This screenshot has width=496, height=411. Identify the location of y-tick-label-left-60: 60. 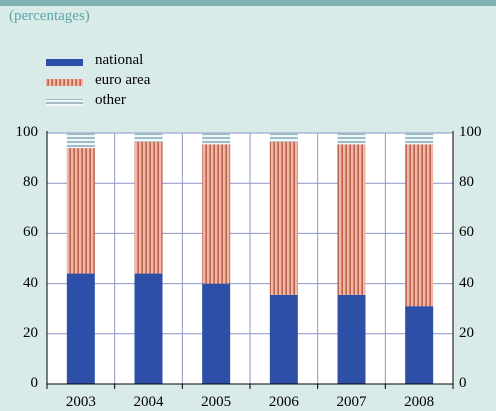
(30, 232).